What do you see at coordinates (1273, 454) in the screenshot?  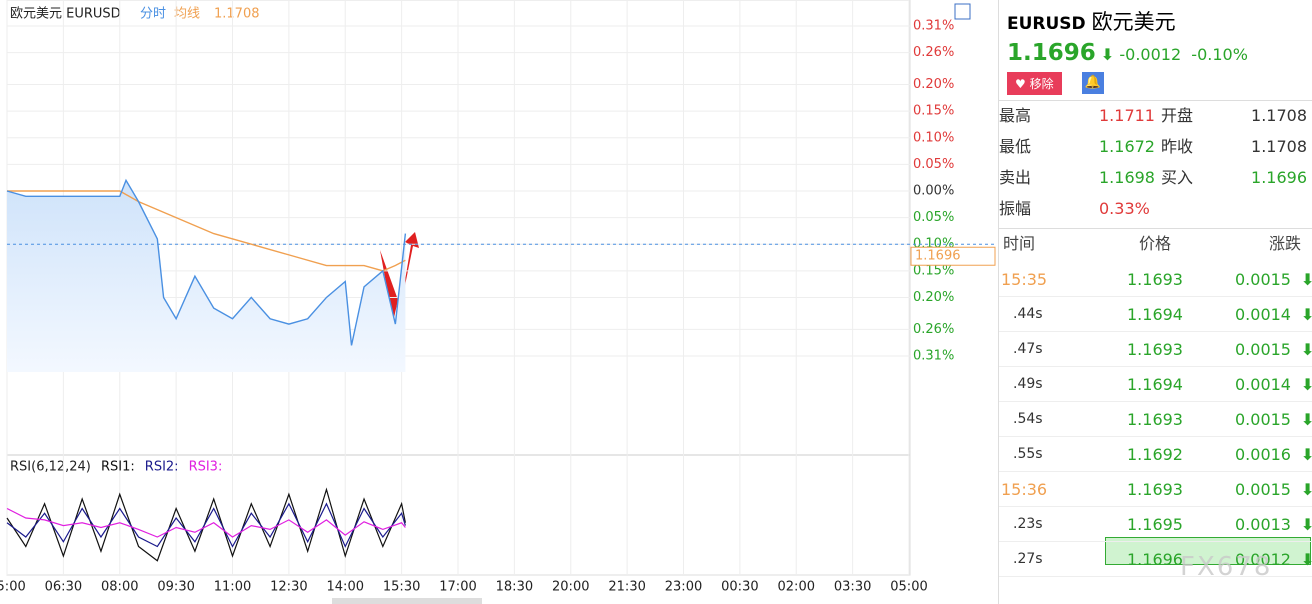 I see `trade-change: 0.0016 ⬇` at bounding box center [1273, 454].